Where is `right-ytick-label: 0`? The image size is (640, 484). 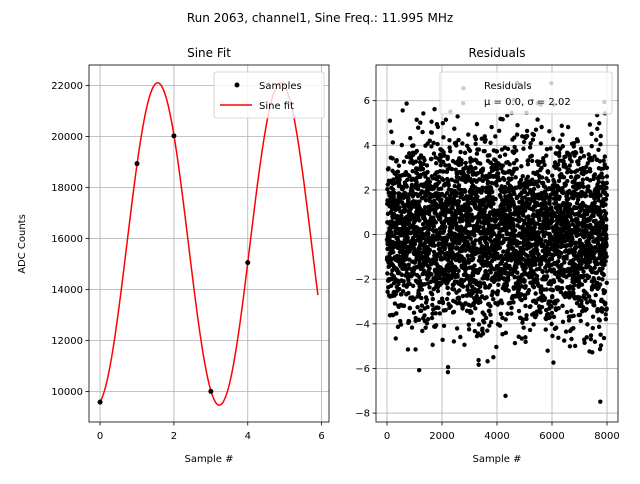
right-ytick-label: 0 is located at coordinates (367, 235).